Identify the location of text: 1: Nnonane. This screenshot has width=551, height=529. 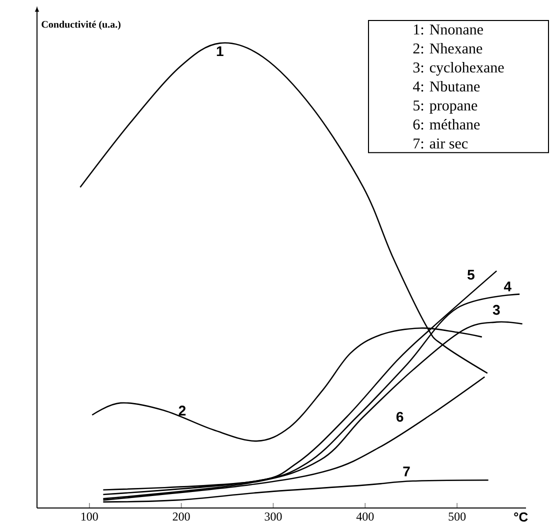
(448, 29).